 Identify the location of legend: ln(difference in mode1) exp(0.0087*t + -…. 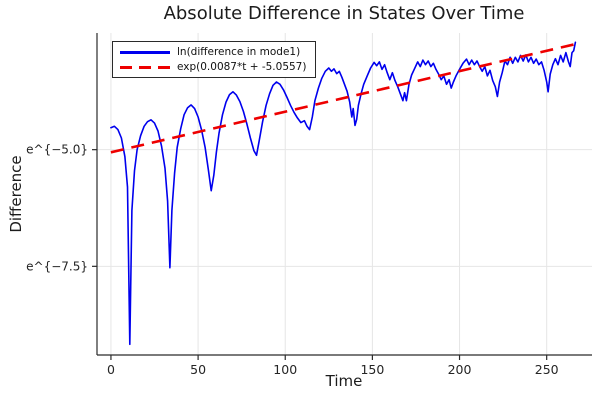
(214, 59).